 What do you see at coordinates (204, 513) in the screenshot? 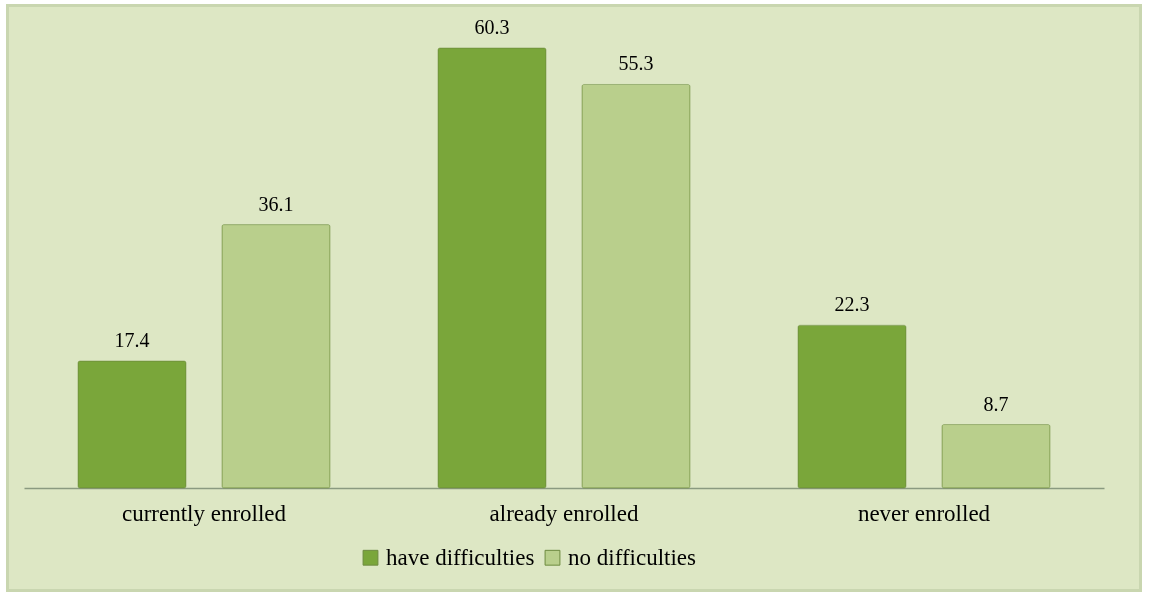
I see `x-tick-label: currently enrolled` at bounding box center [204, 513].